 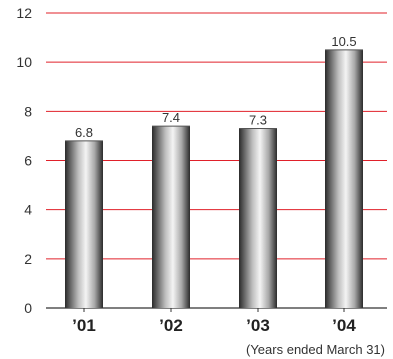 What do you see at coordinates (171, 325) in the screenshot?
I see `x-category-label: ’02` at bounding box center [171, 325].